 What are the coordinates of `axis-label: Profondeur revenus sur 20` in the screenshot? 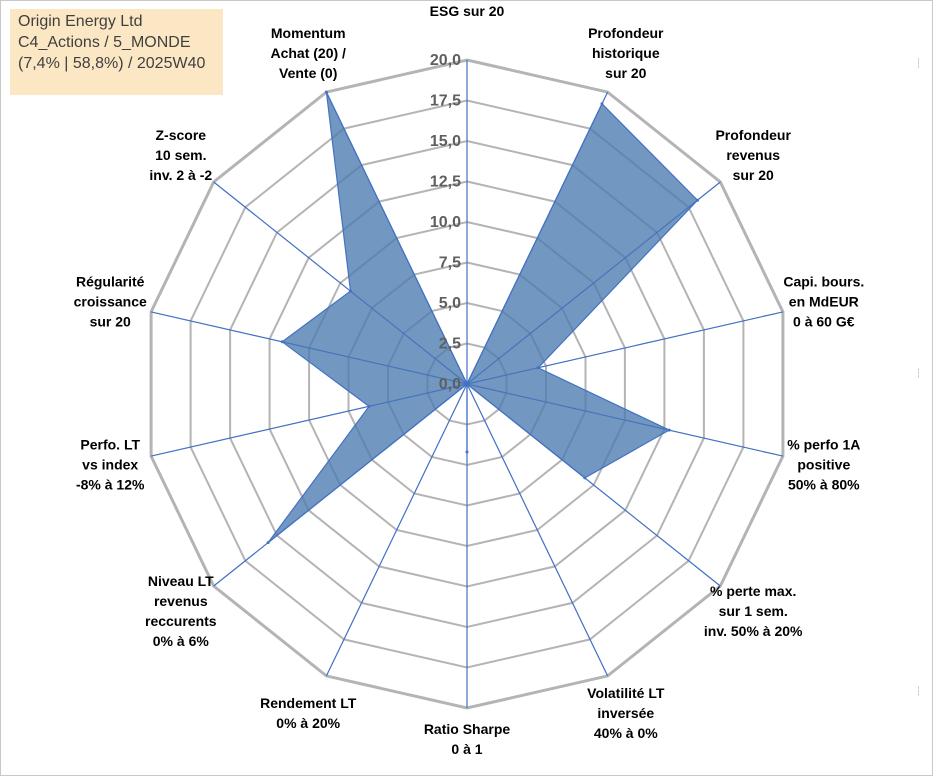 It's located at (753, 155).